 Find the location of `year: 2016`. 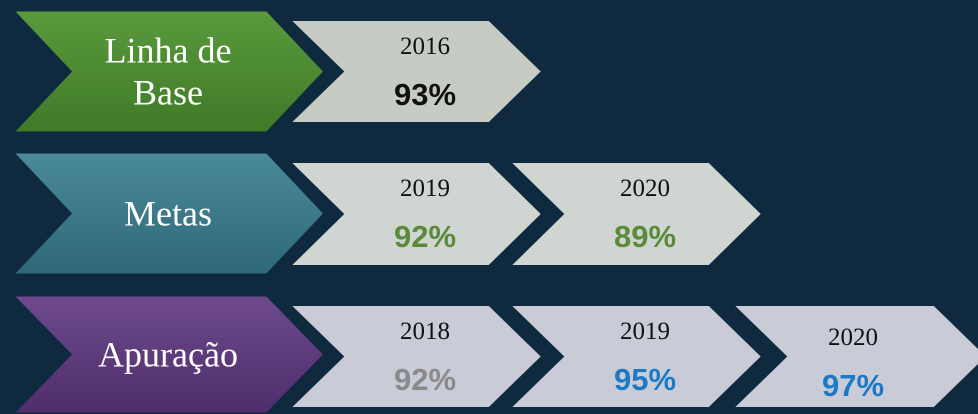

year: 2016 is located at coordinates (425, 46).